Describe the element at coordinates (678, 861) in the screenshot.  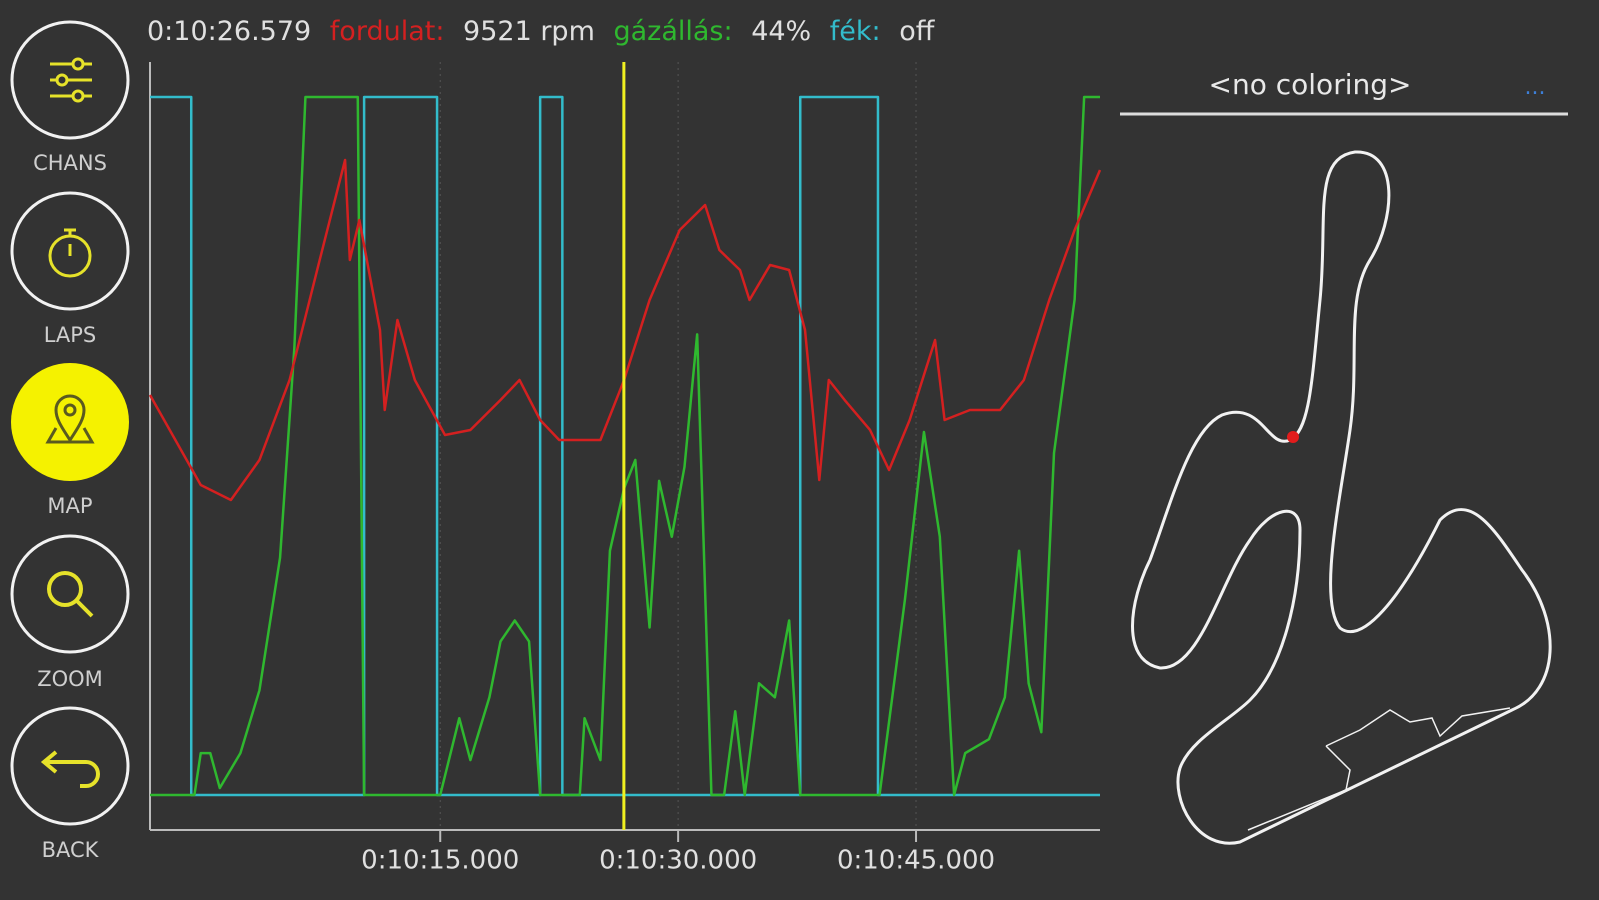
I see `x-tick-label: 0:10:30.000` at that location.